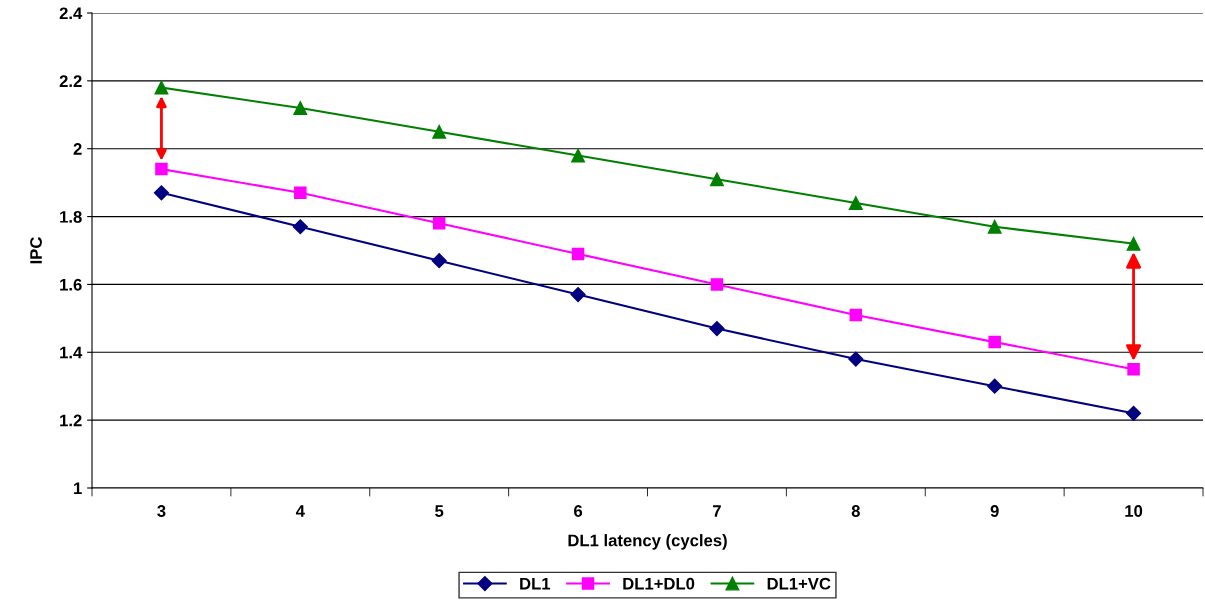 The image size is (1205, 614). Describe the element at coordinates (70, 81) in the screenshot. I see `y-tick-label: 2.2` at that location.